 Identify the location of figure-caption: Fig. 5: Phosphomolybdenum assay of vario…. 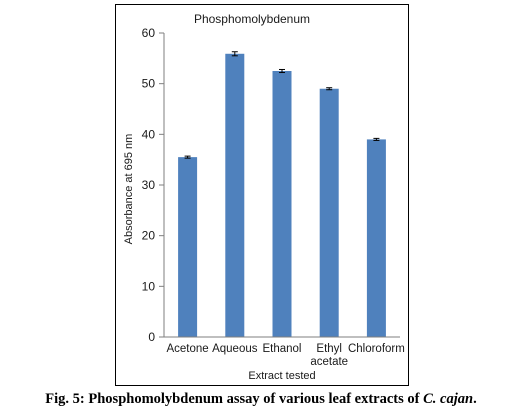
(261, 399).